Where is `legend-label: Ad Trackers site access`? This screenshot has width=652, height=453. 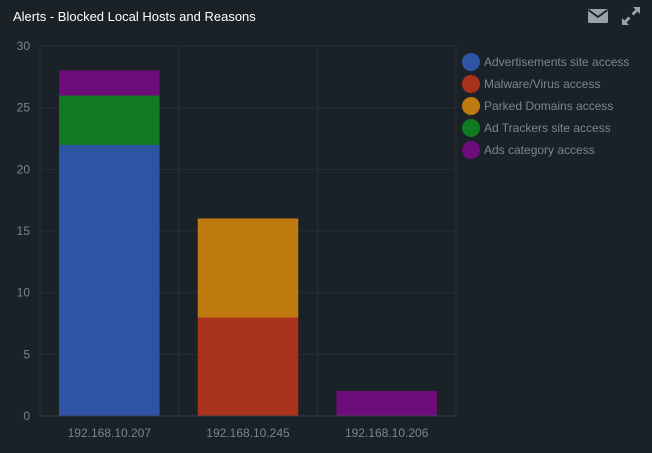 legend-label: Ad Trackers site access is located at coordinates (547, 128).